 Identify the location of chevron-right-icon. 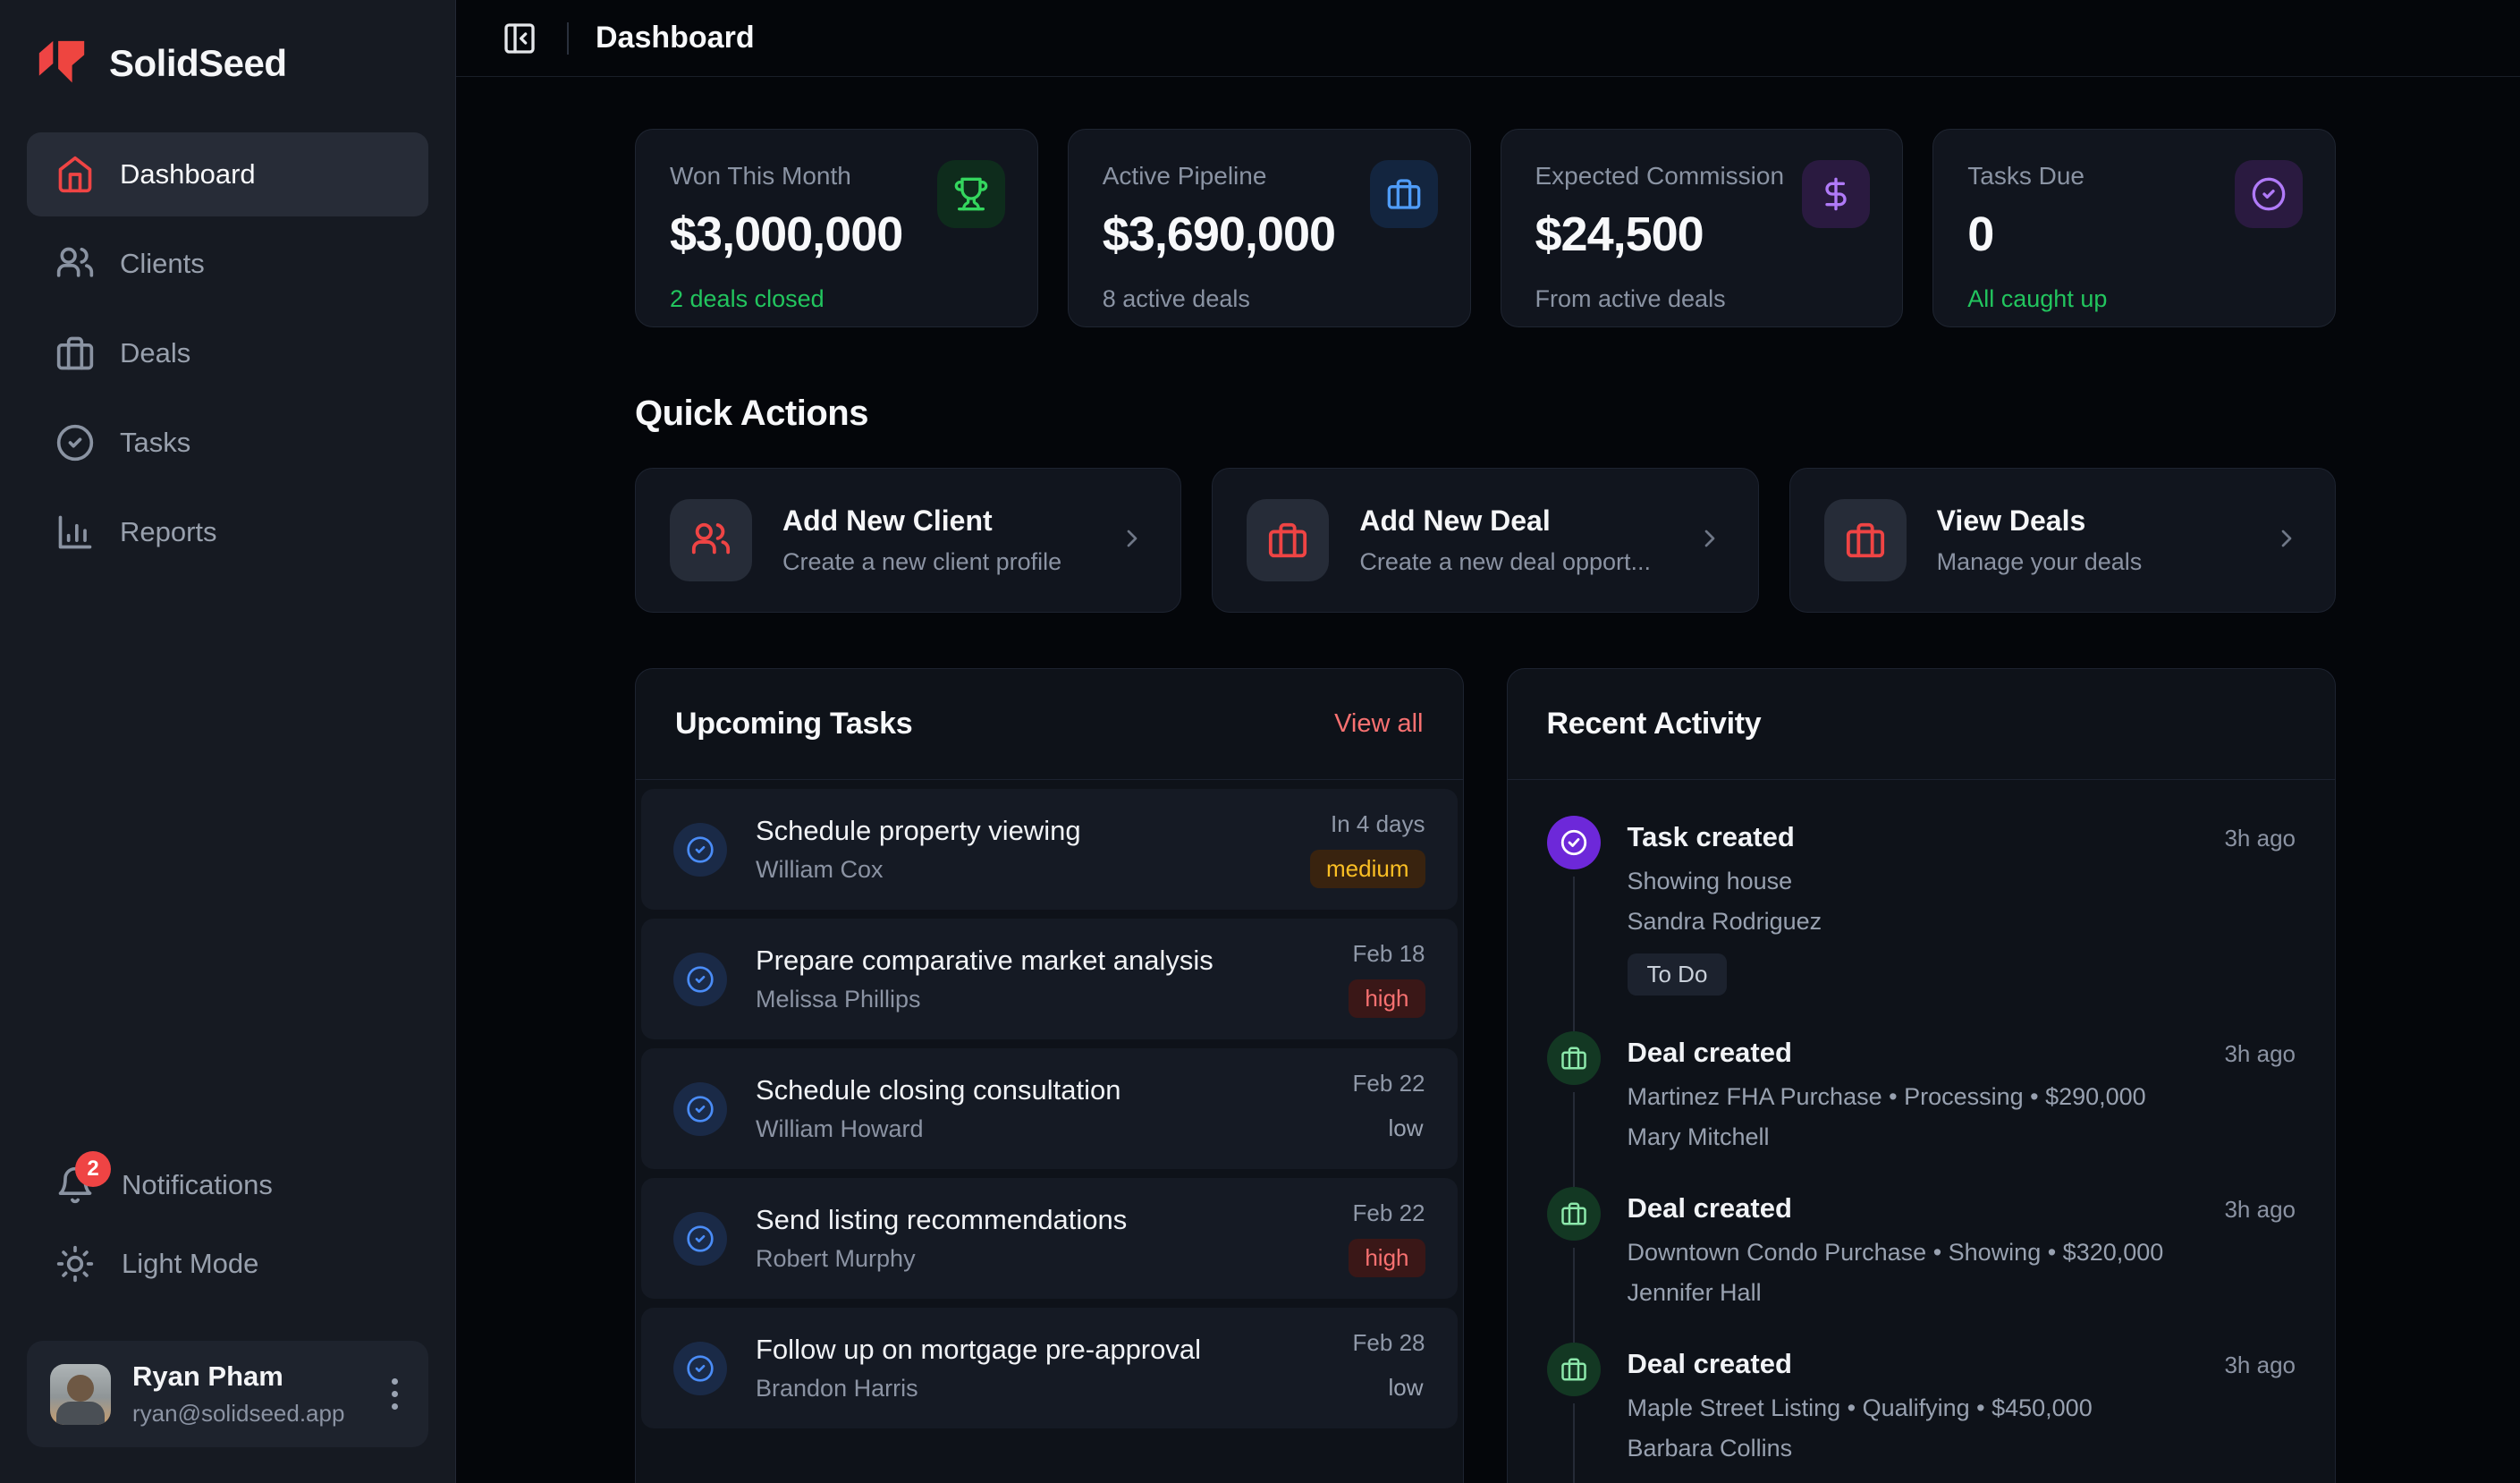
(1710, 541).